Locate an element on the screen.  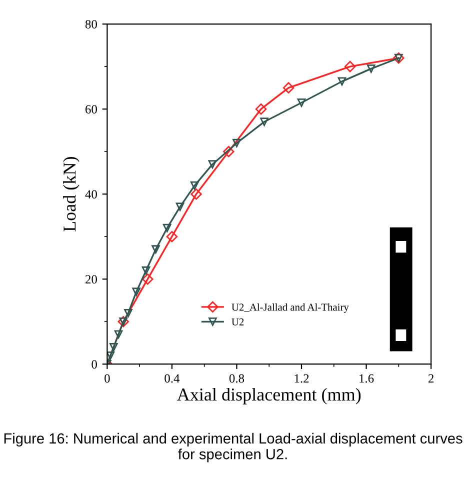
y-tick-label: 80 is located at coordinates (91, 24).